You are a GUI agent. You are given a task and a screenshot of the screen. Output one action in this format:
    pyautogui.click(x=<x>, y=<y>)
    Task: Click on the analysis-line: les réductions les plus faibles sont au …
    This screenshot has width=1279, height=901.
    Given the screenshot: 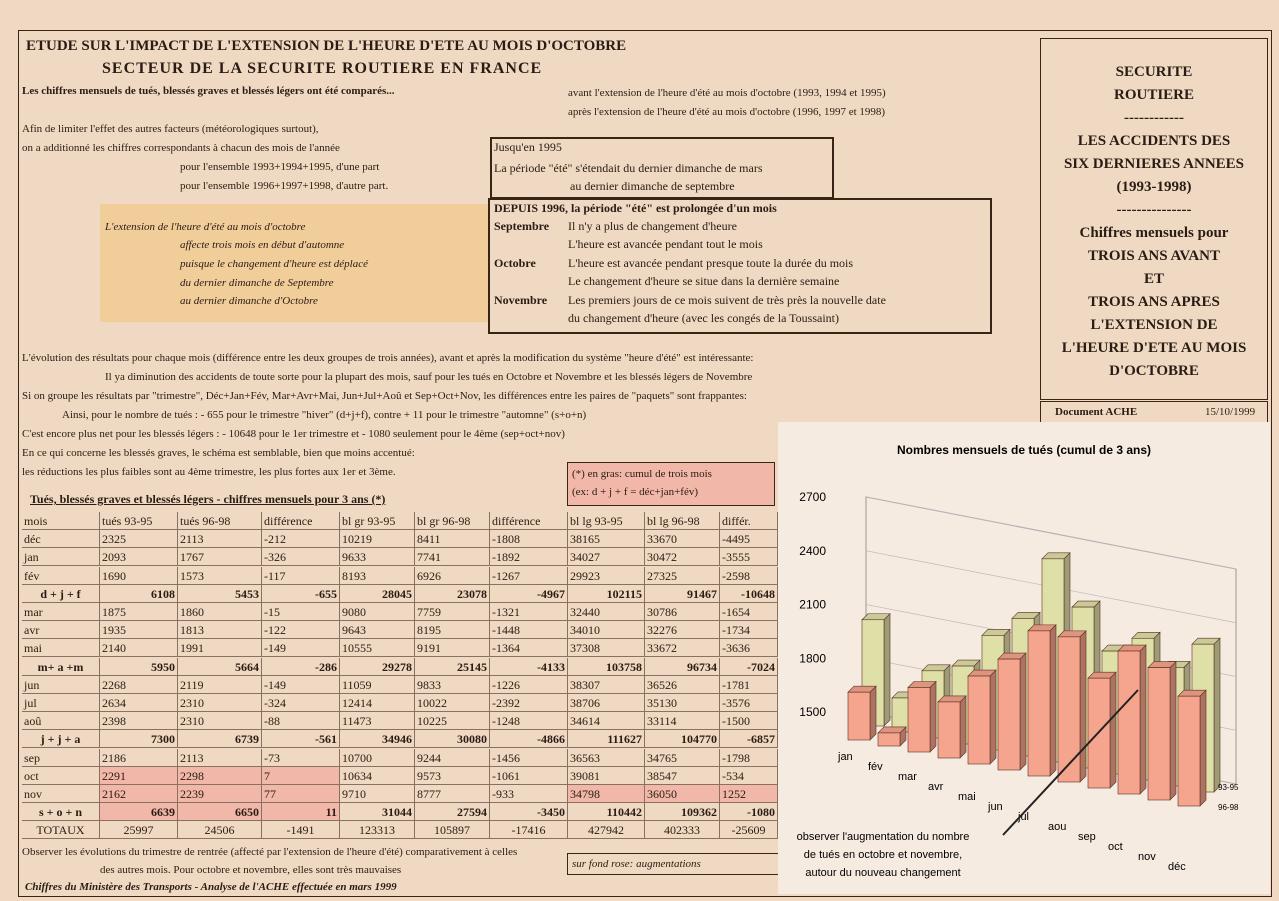 What is the action you would take?
    pyautogui.click(x=209, y=472)
    